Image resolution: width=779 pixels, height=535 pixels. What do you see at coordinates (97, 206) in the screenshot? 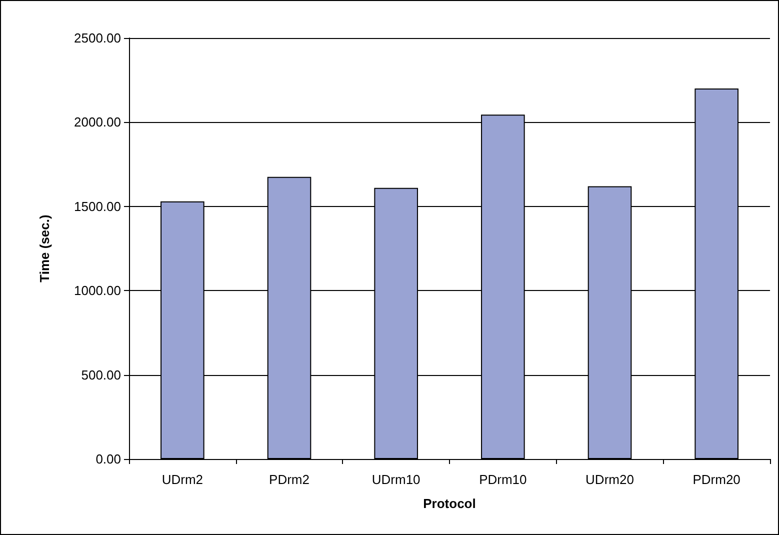
I see `y-tick-label: 1500.00` at bounding box center [97, 206].